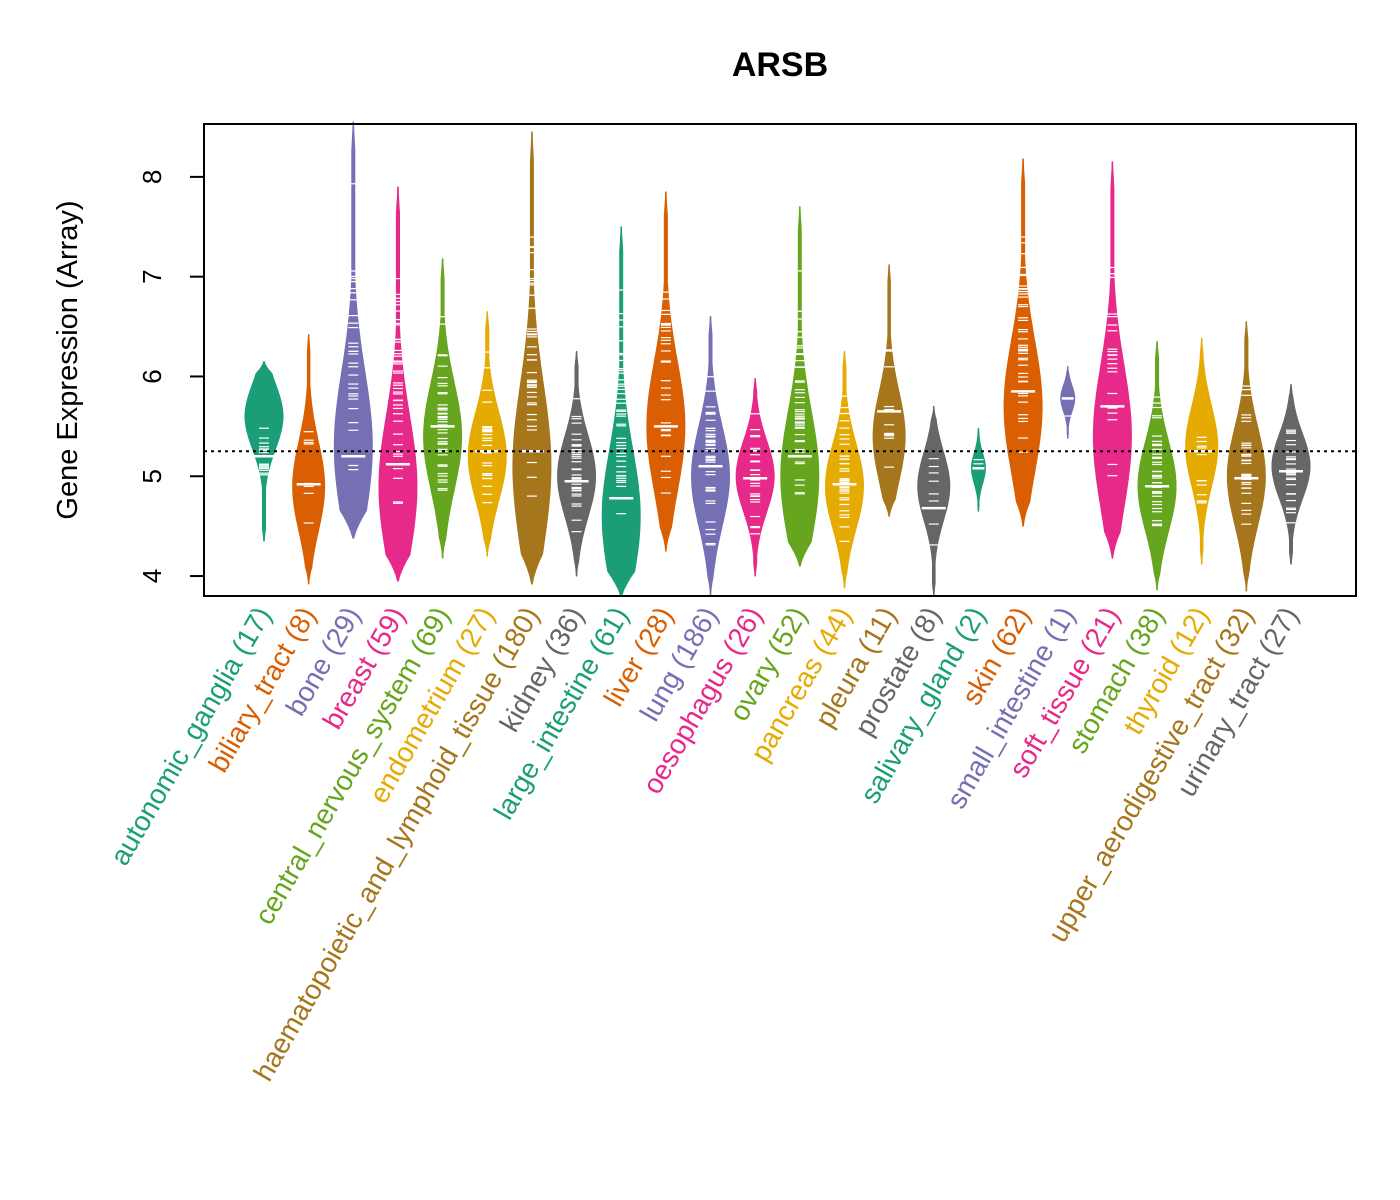 The width and height of the screenshot is (1400, 1200). What do you see at coordinates (152, 177) in the screenshot?
I see `y-tick-label: 8` at bounding box center [152, 177].